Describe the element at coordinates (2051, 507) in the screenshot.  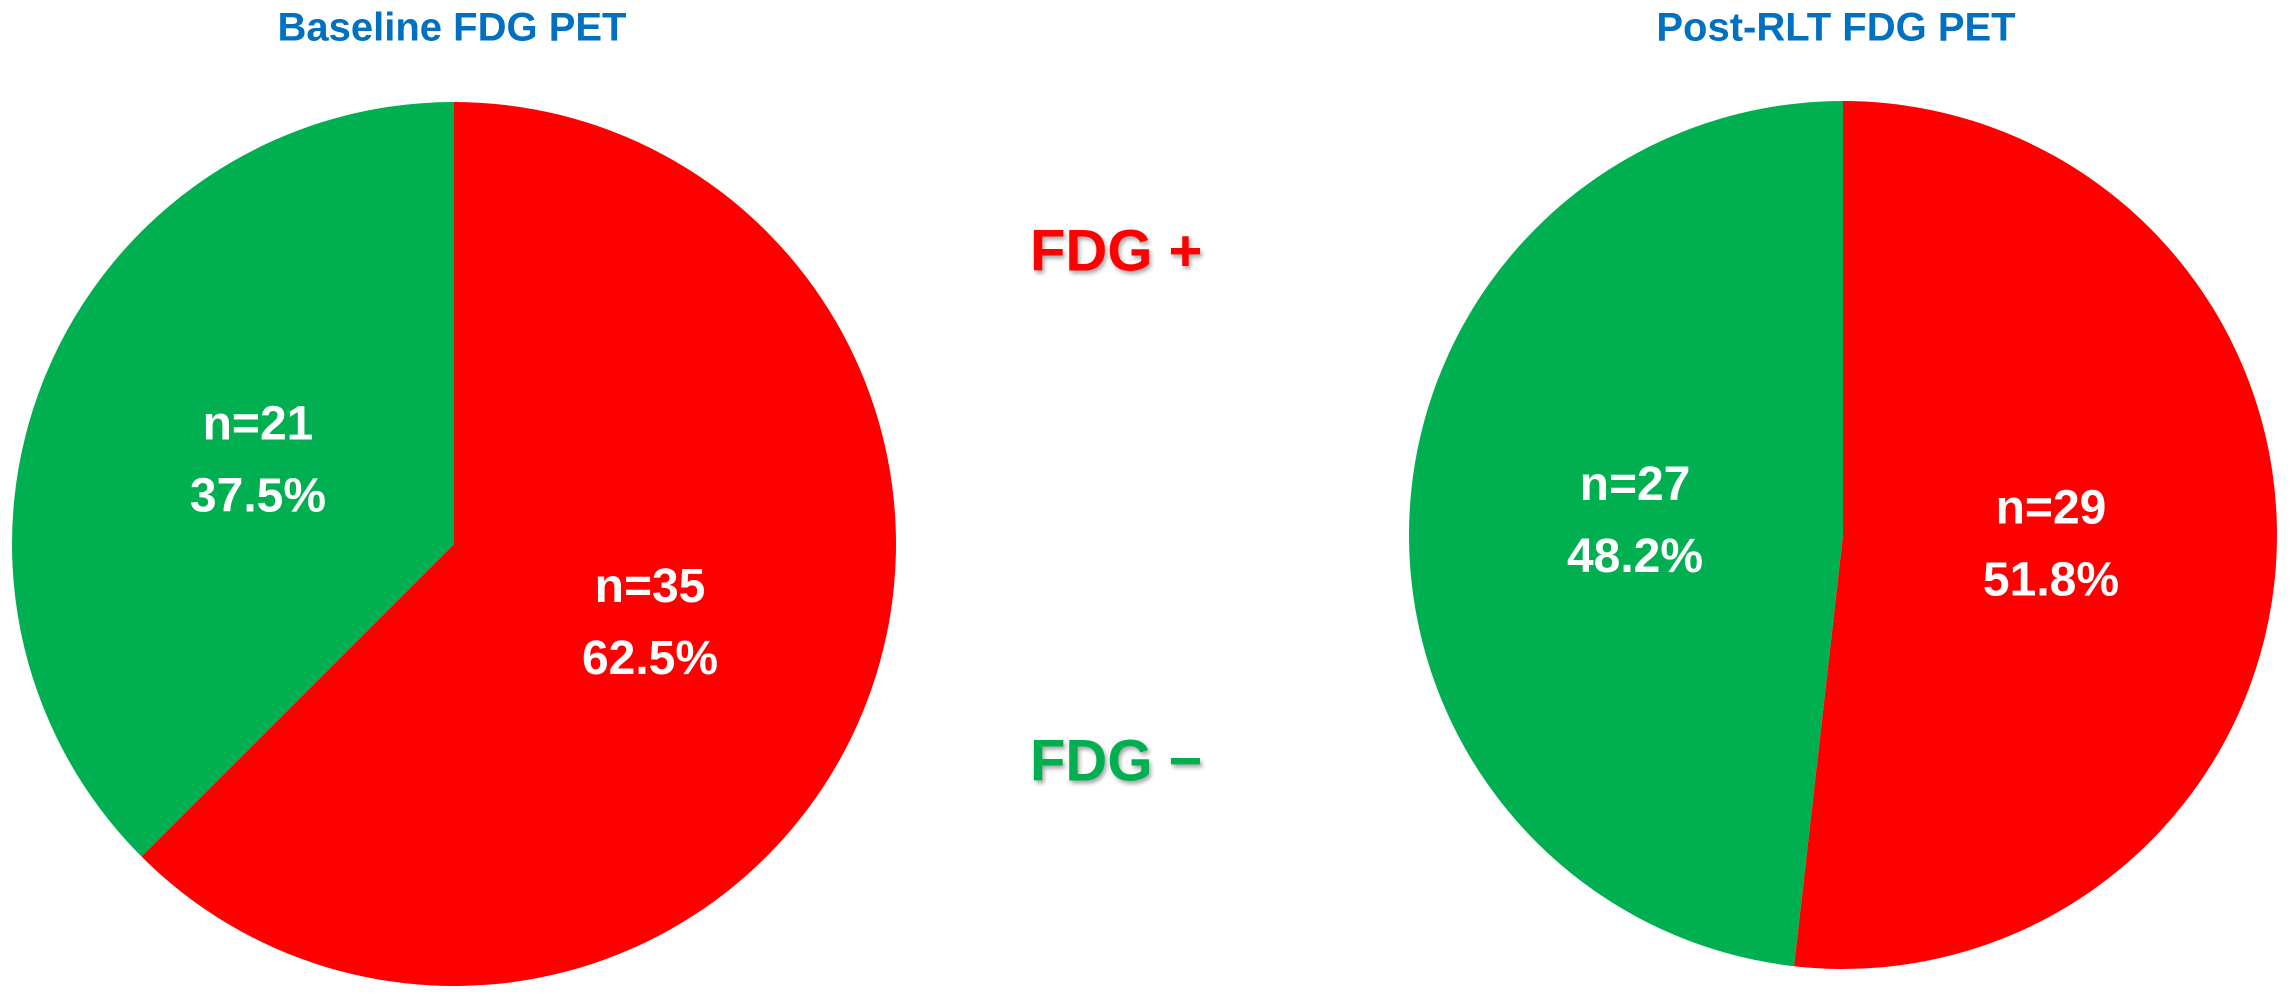
I see `count-label: n=29` at that location.